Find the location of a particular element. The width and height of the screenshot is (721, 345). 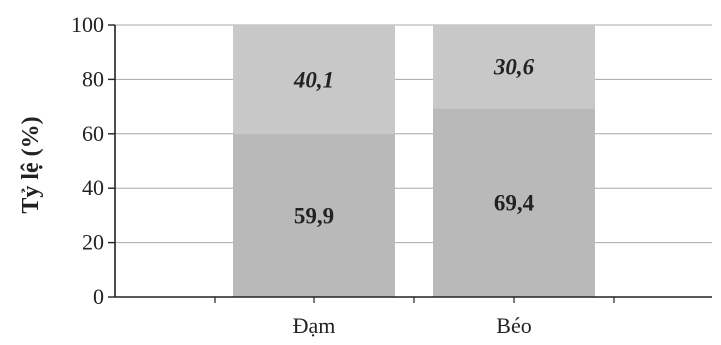

data-label-0-1: 40,1 is located at coordinates (313, 80).